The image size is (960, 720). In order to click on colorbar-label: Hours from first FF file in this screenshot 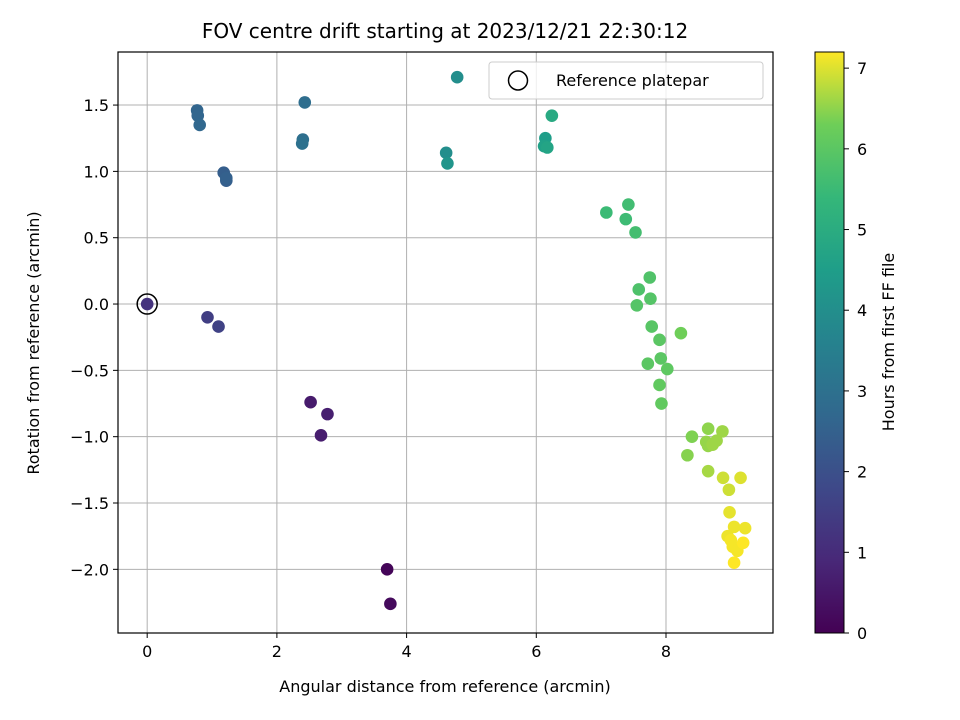, I will do `click(888, 342)`.